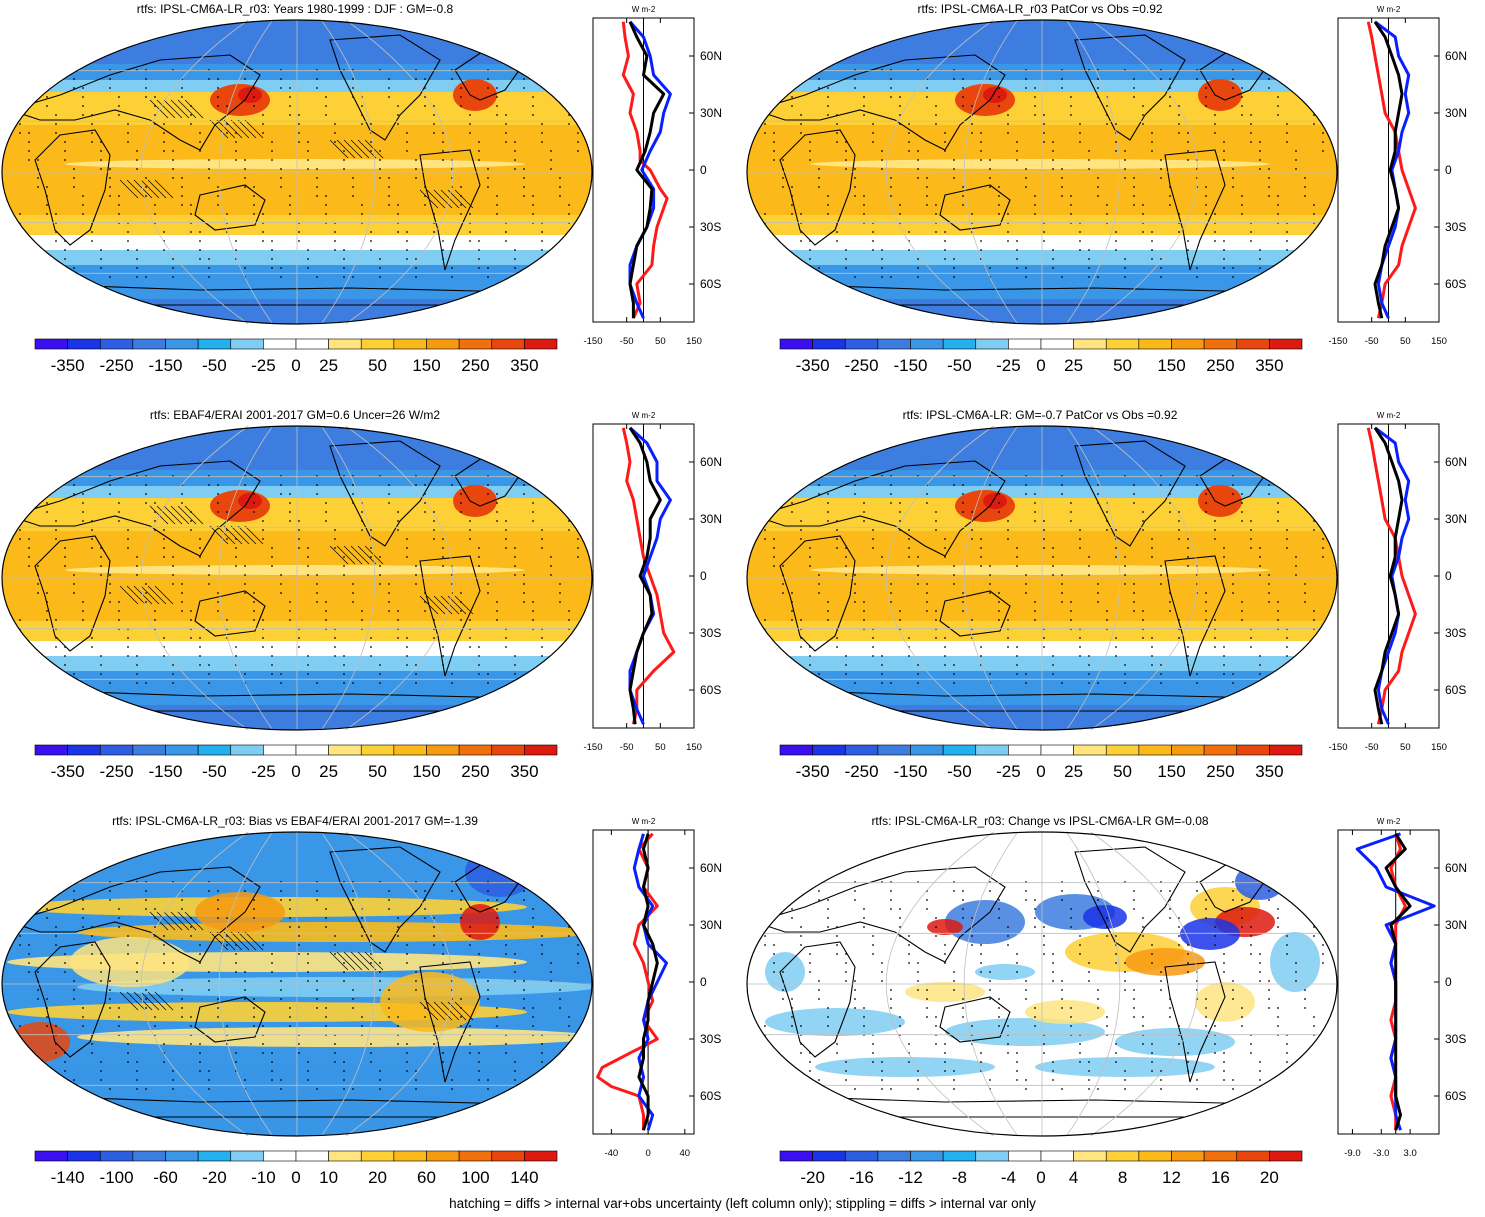 This screenshot has height=1217, width=1485. What do you see at coordinates (475, 1177) in the screenshot?
I see `colorbar-label: 100` at bounding box center [475, 1177].